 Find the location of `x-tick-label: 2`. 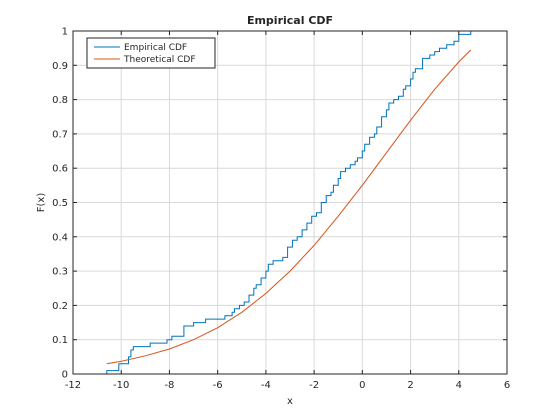

x-tick-label: 2 is located at coordinates (410, 385).